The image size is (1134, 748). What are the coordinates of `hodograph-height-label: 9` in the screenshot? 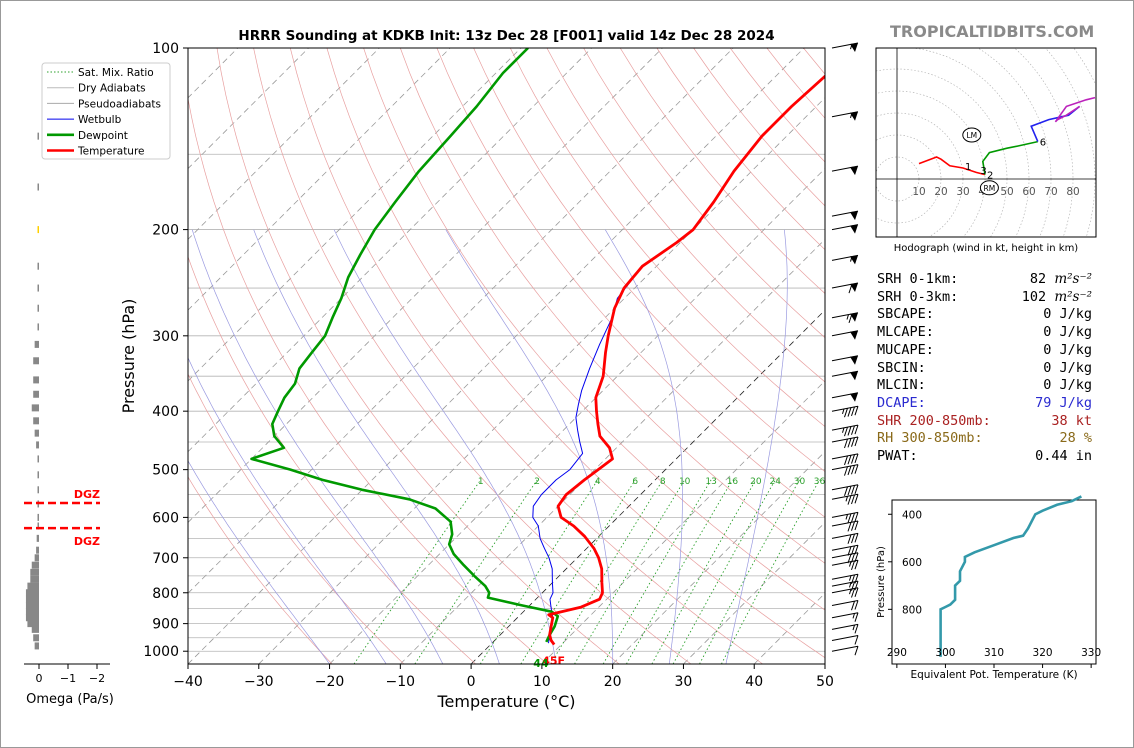 It's located at (1100, 99).